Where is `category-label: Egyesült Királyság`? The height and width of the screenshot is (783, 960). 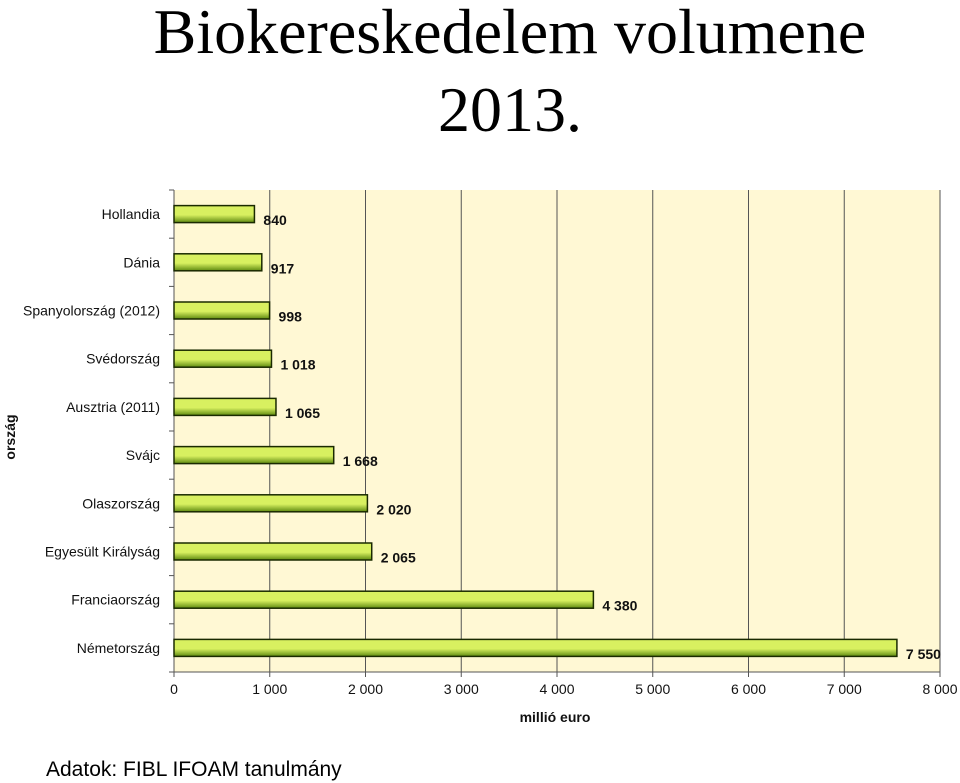 category-label: Egyesült Királyság is located at coordinates (102, 552).